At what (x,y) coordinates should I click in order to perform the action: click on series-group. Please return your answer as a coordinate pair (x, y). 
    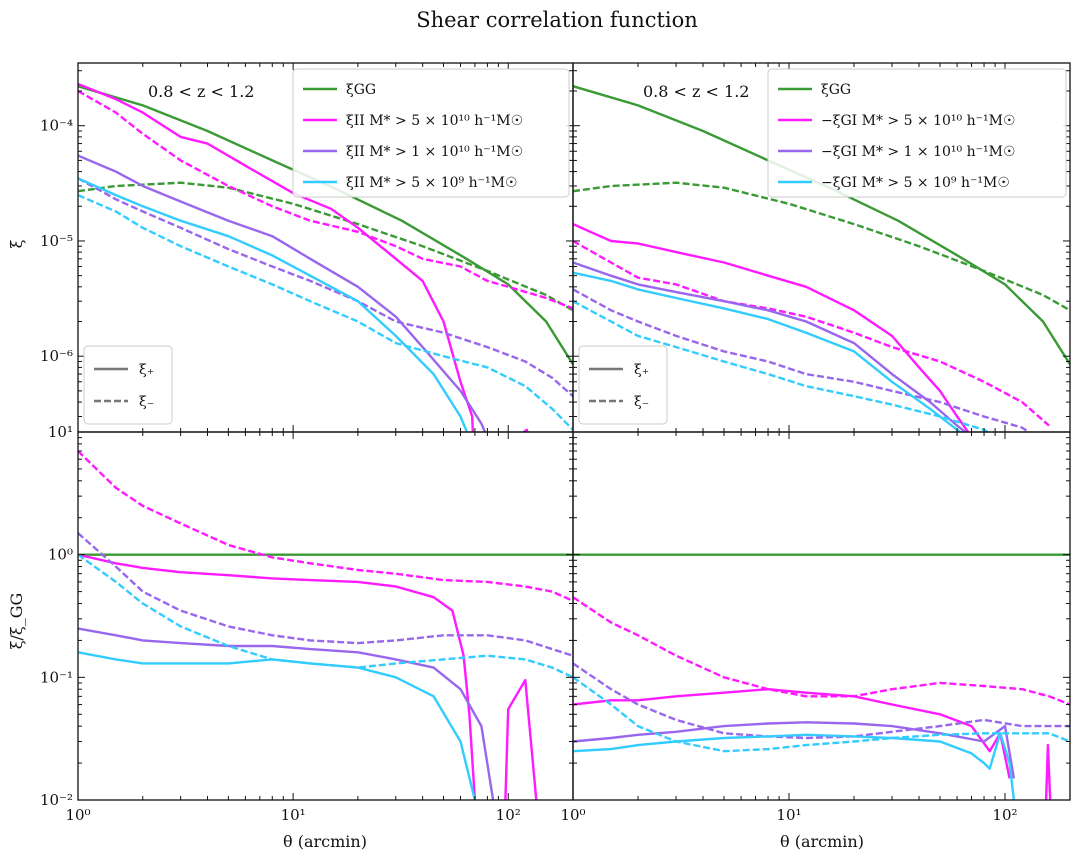
    Looking at the image, I should click on (821, 676).